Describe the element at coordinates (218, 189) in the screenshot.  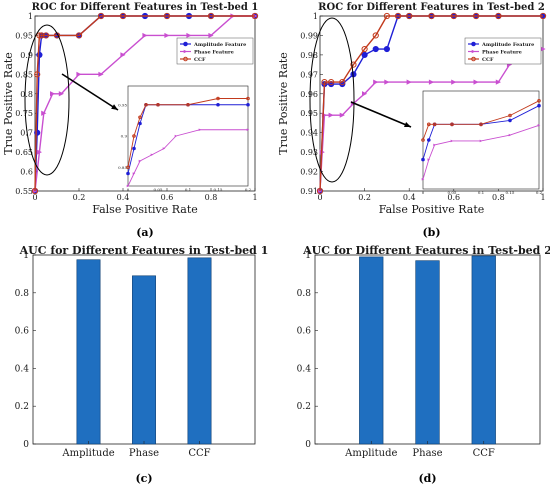
I see `roc-1-inset-xtick-label: 0.15` at that location.